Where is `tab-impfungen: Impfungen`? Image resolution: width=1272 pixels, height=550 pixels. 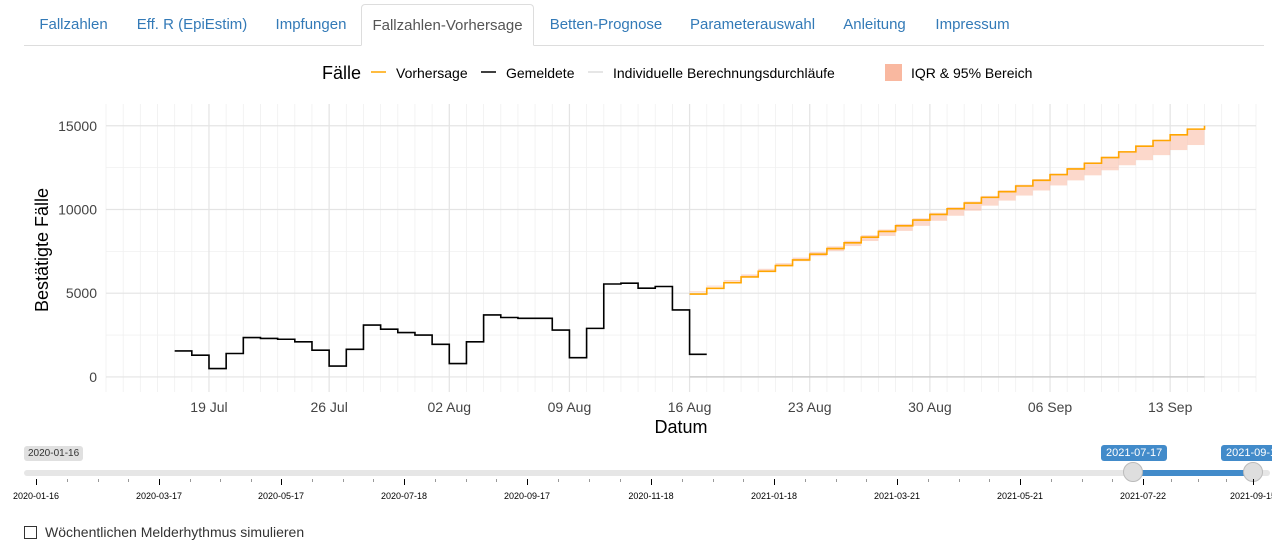
tab-impfungen: Impfungen is located at coordinates (311, 24).